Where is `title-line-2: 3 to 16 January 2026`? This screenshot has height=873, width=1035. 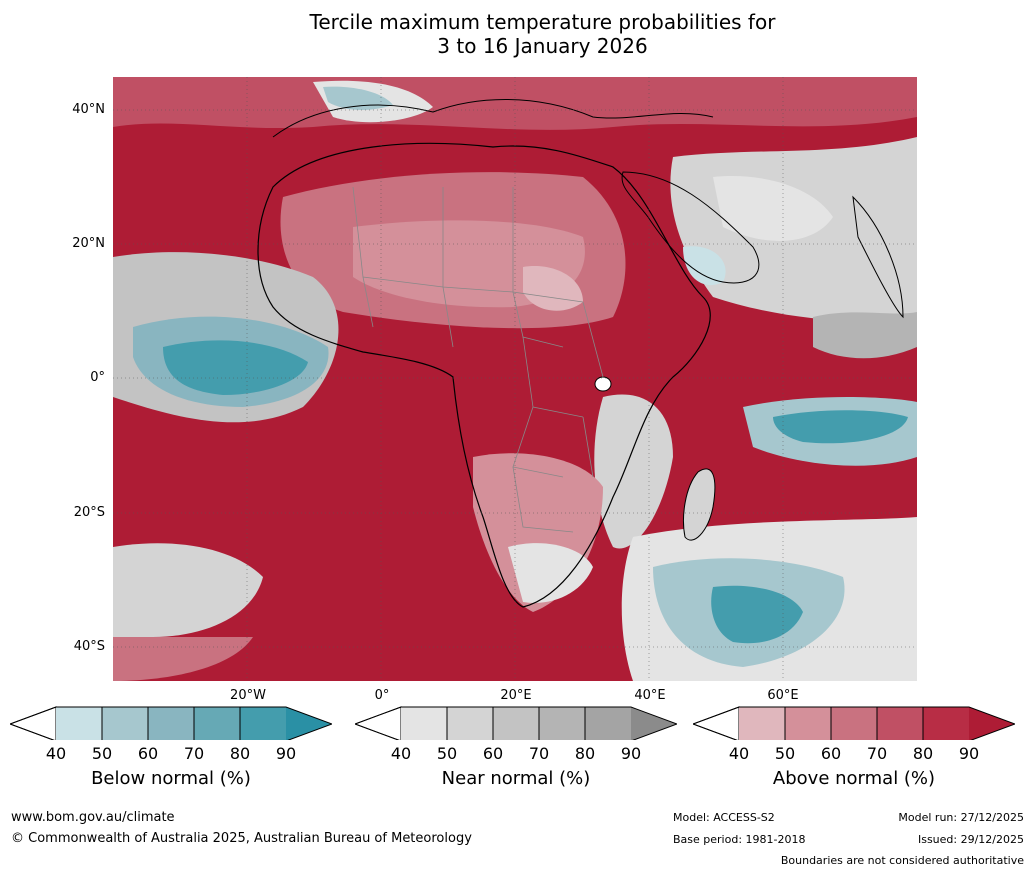
title-line-2: 3 to 16 January 2026 is located at coordinates (542, 46).